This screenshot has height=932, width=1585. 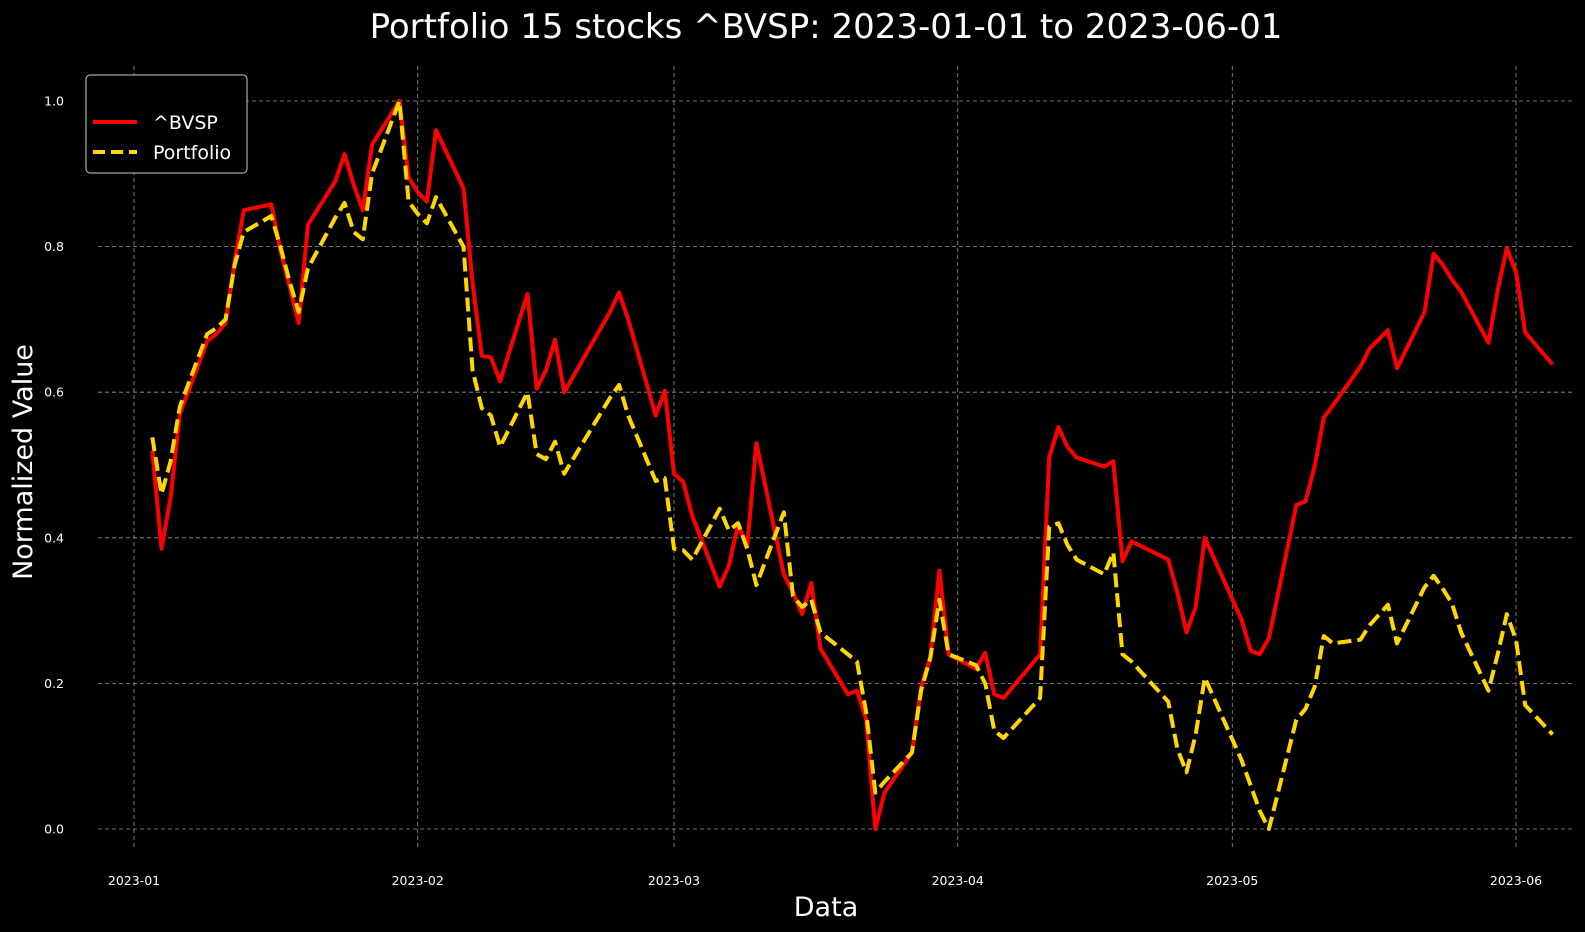 What do you see at coordinates (826, 907) in the screenshot?
I see `x-axis-label: Data` at bounding box center [826, 907].